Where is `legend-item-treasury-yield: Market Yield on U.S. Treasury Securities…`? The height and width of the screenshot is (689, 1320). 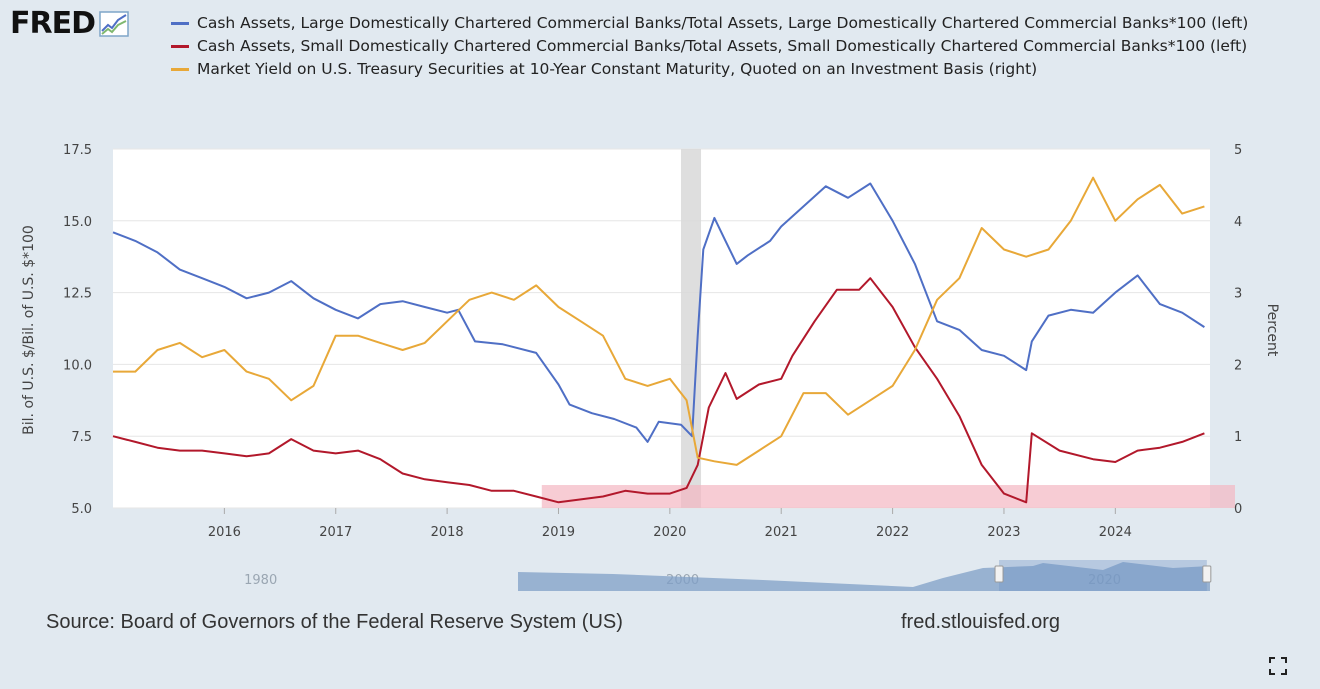 legend-item-treasury-yield: Market Yield on U.S. Treasury Securities… is located at coordinates (721, 69).